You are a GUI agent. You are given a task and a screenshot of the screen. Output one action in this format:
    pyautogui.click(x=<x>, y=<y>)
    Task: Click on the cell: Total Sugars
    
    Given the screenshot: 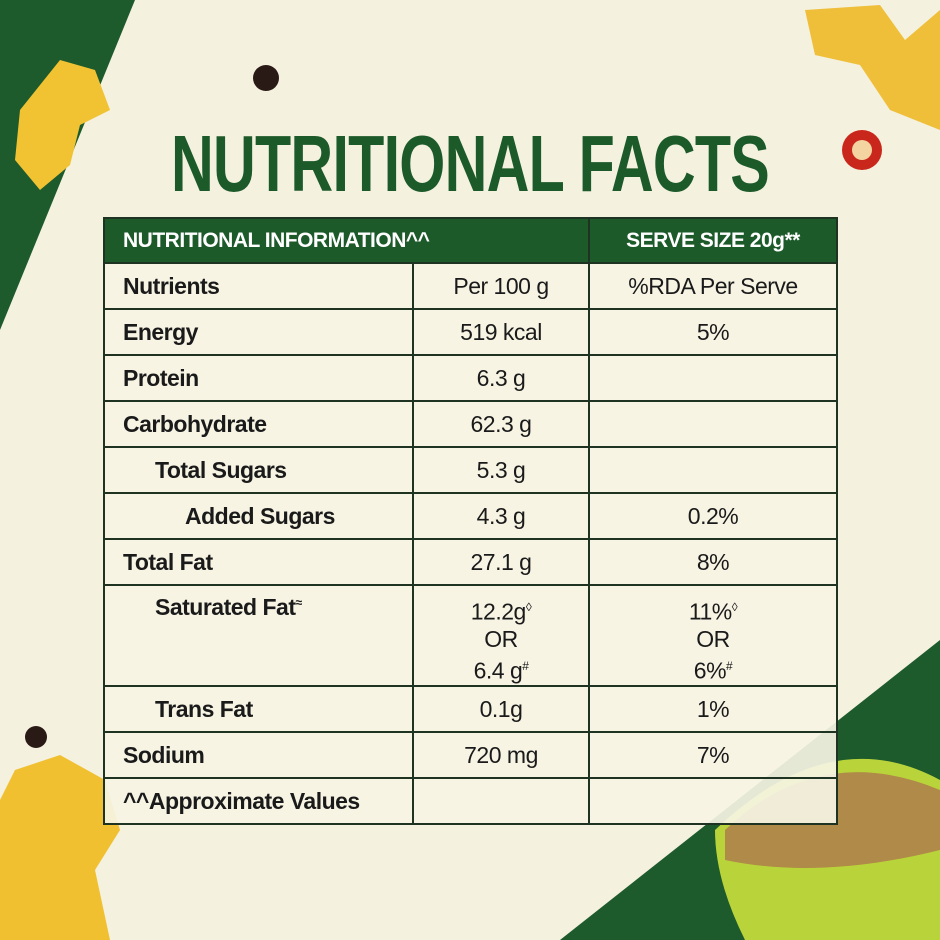 What is the action you would take?
    pyautogui.click(x=258, y=470)
    